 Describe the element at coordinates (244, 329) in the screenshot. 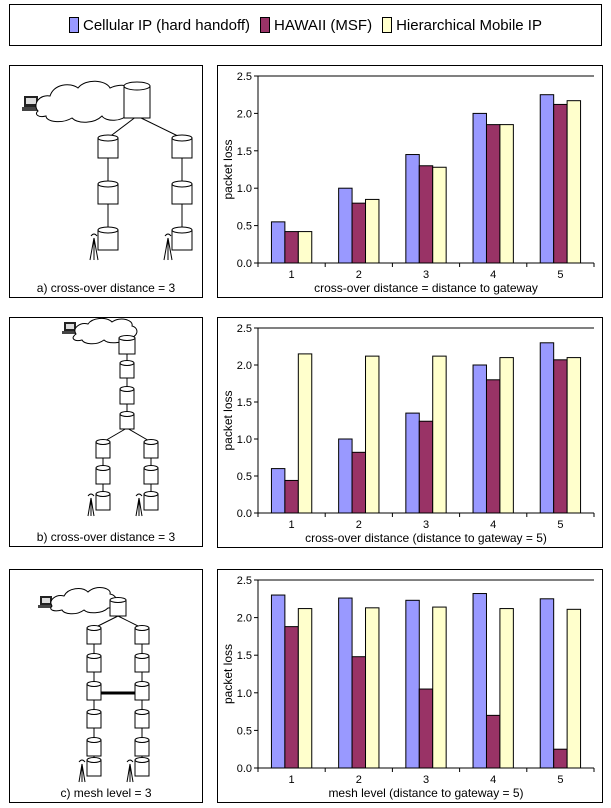

I see `y-tick-label: 2.5` at that location.